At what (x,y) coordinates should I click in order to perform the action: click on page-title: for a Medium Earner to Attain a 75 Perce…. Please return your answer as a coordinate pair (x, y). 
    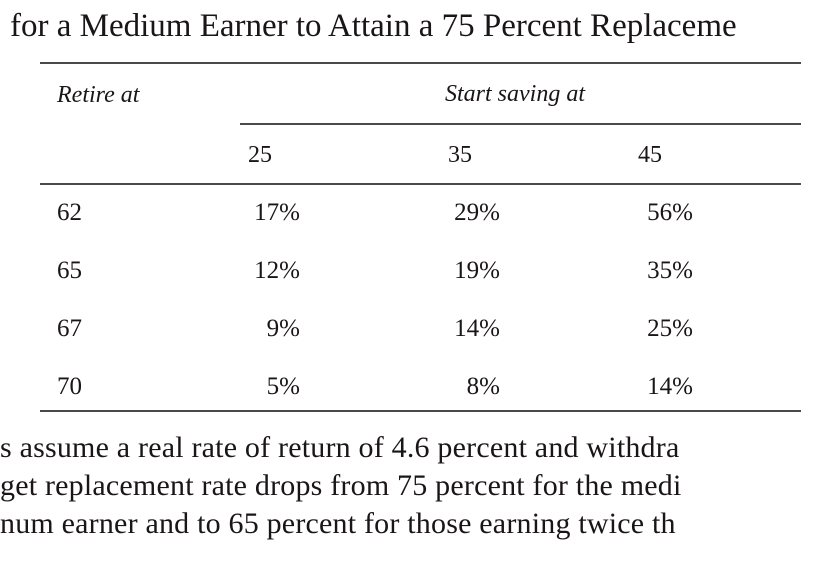
    Looking at the image, I should click on (373, 26).